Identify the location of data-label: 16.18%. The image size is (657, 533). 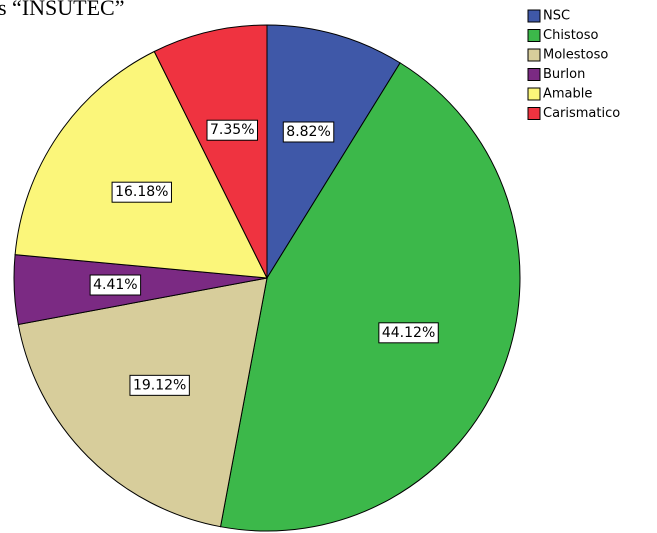
(141, 192).